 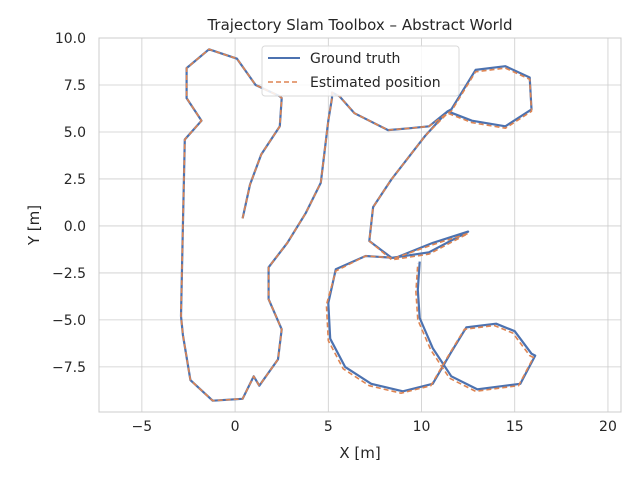 What do you see at coordinates (75, 180) in the screenshot?
I see `y-tick-label: 2.5` at bounding box center [75, 180].